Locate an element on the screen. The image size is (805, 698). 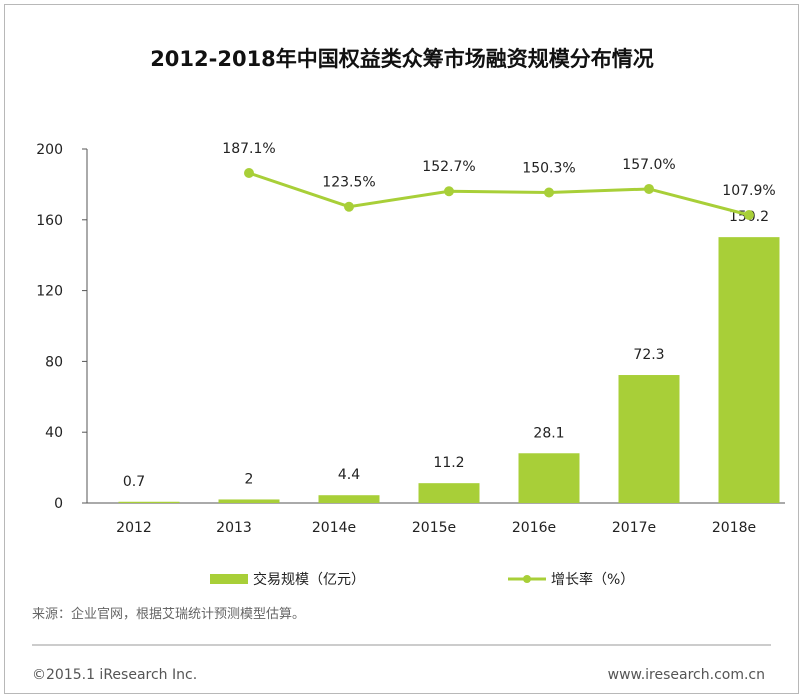
bar-value-label: 4.4 is located at coordinates (349, 475).